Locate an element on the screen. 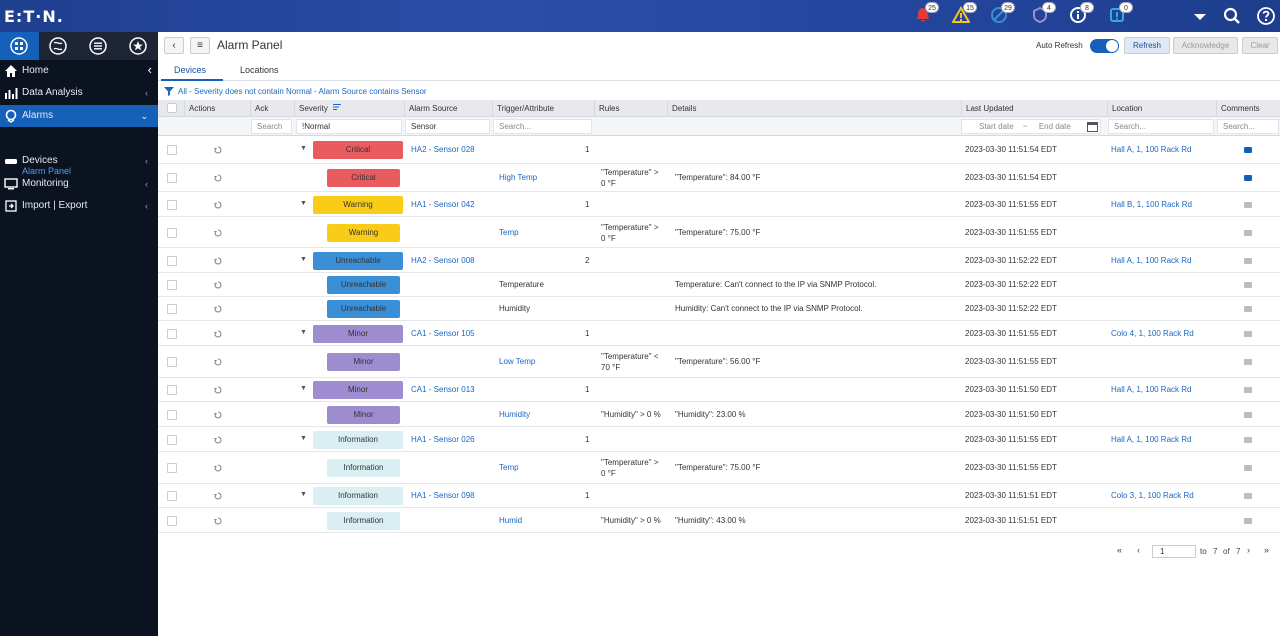  calendar-icon is located at coordinates (1092, 126).